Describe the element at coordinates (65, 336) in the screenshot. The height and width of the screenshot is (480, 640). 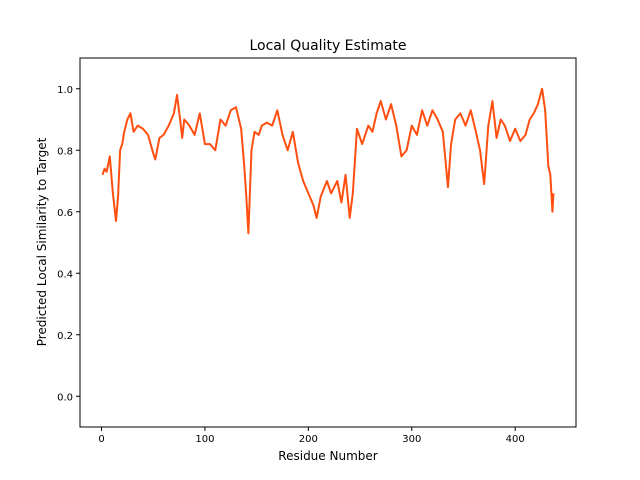
I see `y-tick-label: 0.2` at that location.